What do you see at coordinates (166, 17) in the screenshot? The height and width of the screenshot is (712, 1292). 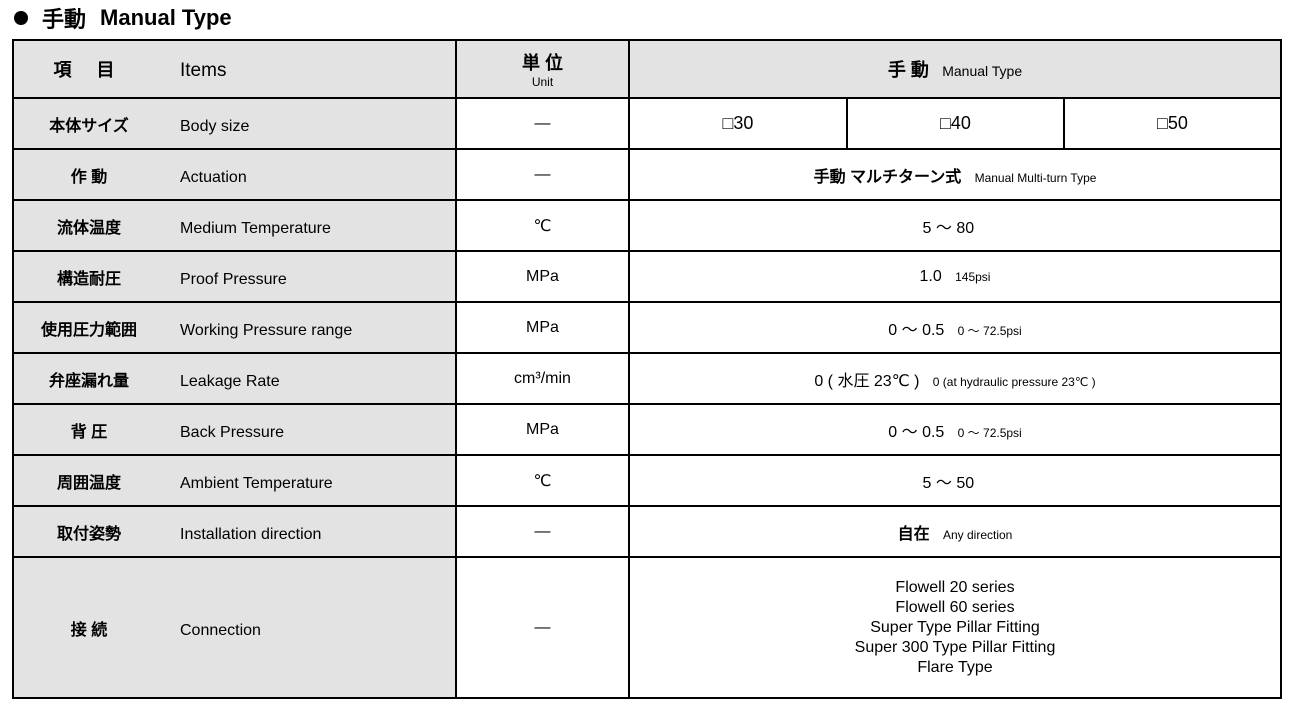 I see `title-en: Manual Type` at bounding box center [166, 17].